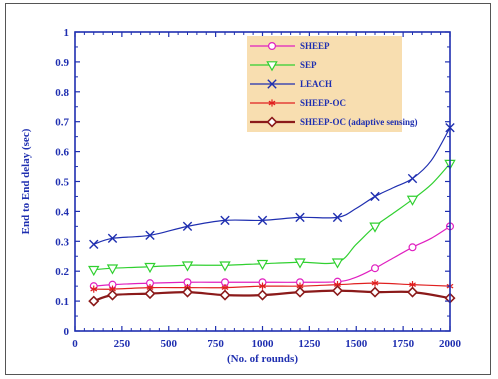  What do you see at coordinates (62, 242) in the screenshot?
I see `y-tick-label: 0.3` at bounding box center [62, 242].